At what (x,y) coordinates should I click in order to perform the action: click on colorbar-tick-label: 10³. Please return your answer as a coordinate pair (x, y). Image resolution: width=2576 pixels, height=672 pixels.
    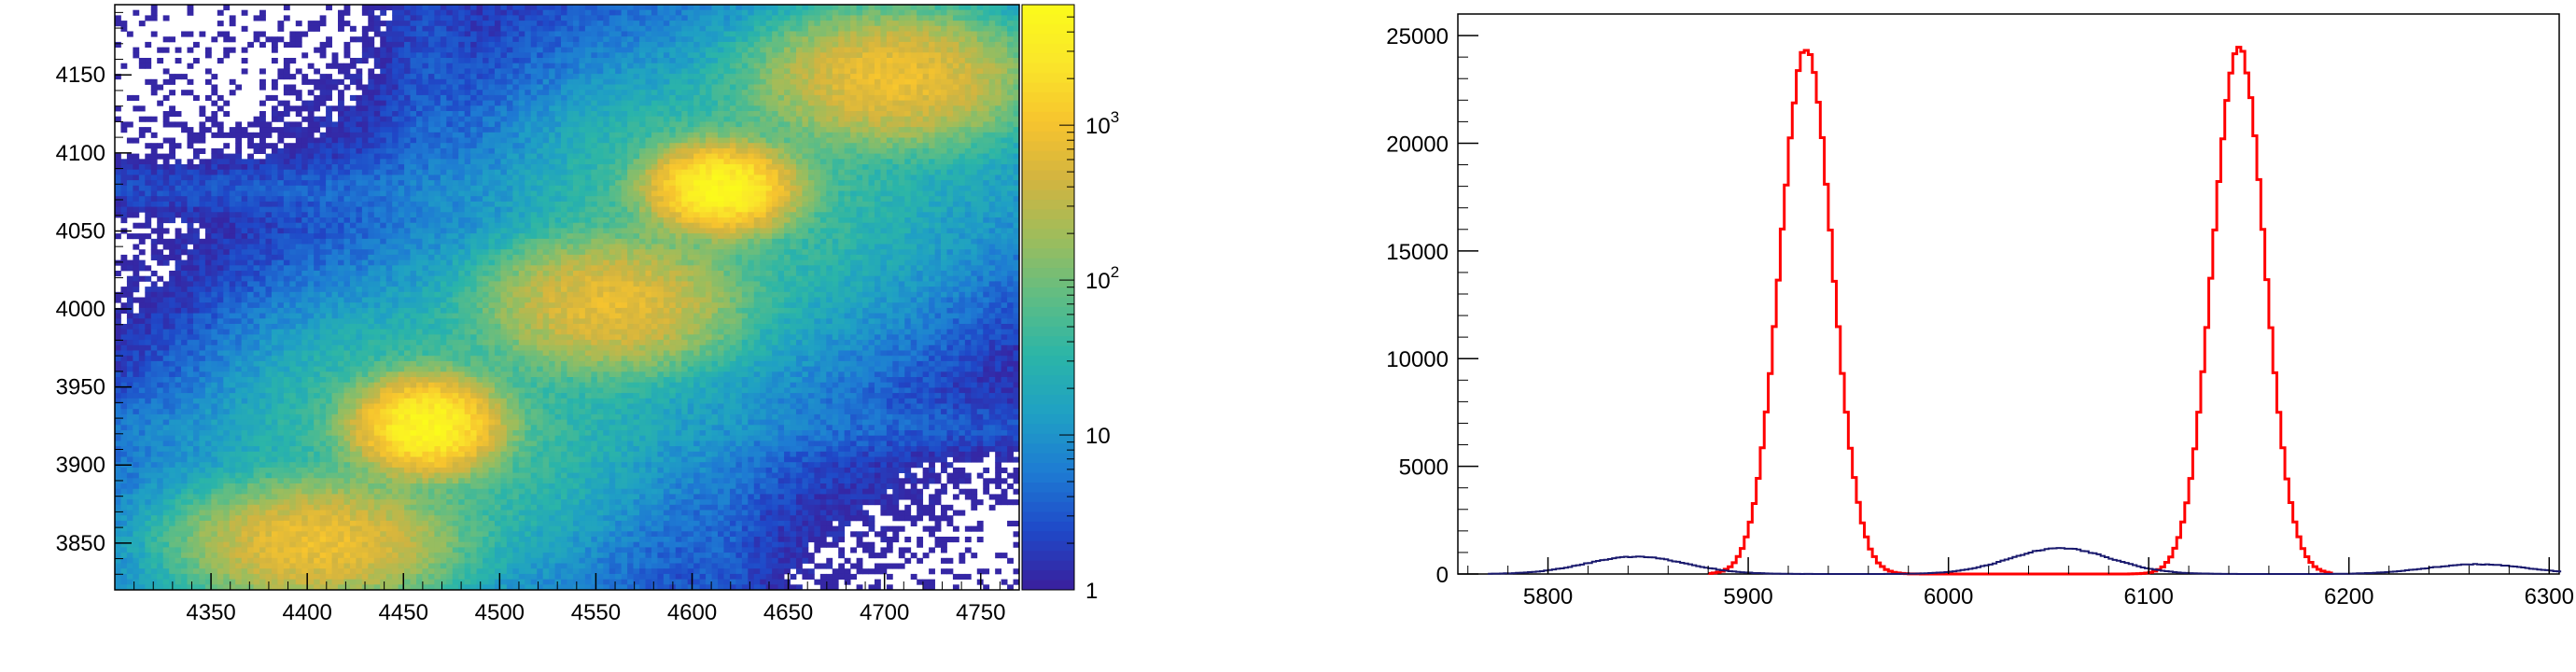
    Looking at the image, I should click on (1102, 123).